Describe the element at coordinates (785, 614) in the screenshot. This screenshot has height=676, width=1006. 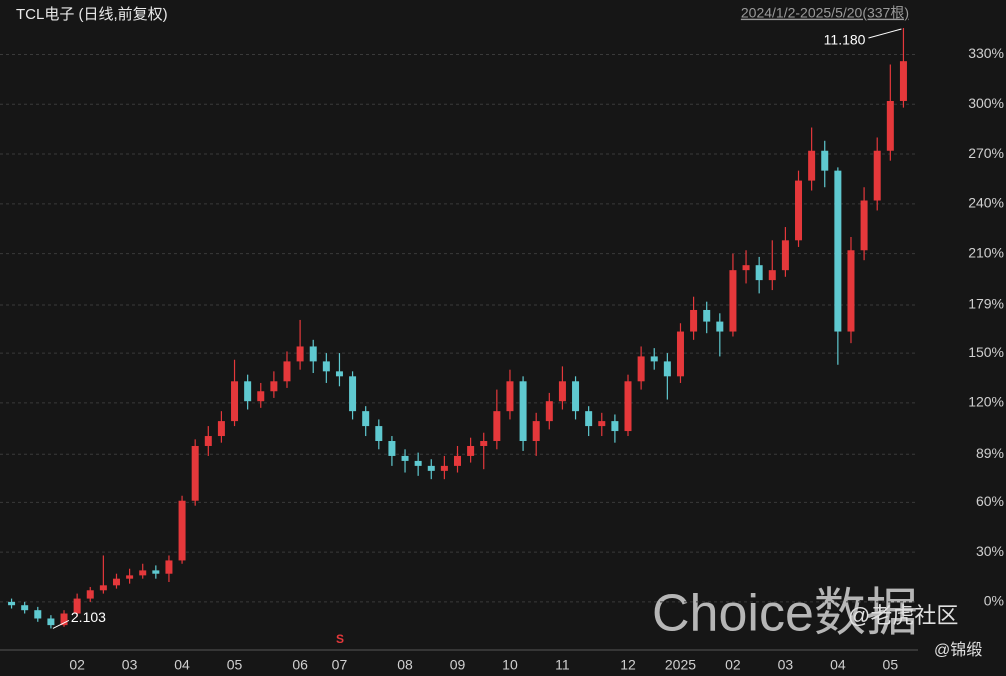
I see `watermark: Choice数据` at that location.